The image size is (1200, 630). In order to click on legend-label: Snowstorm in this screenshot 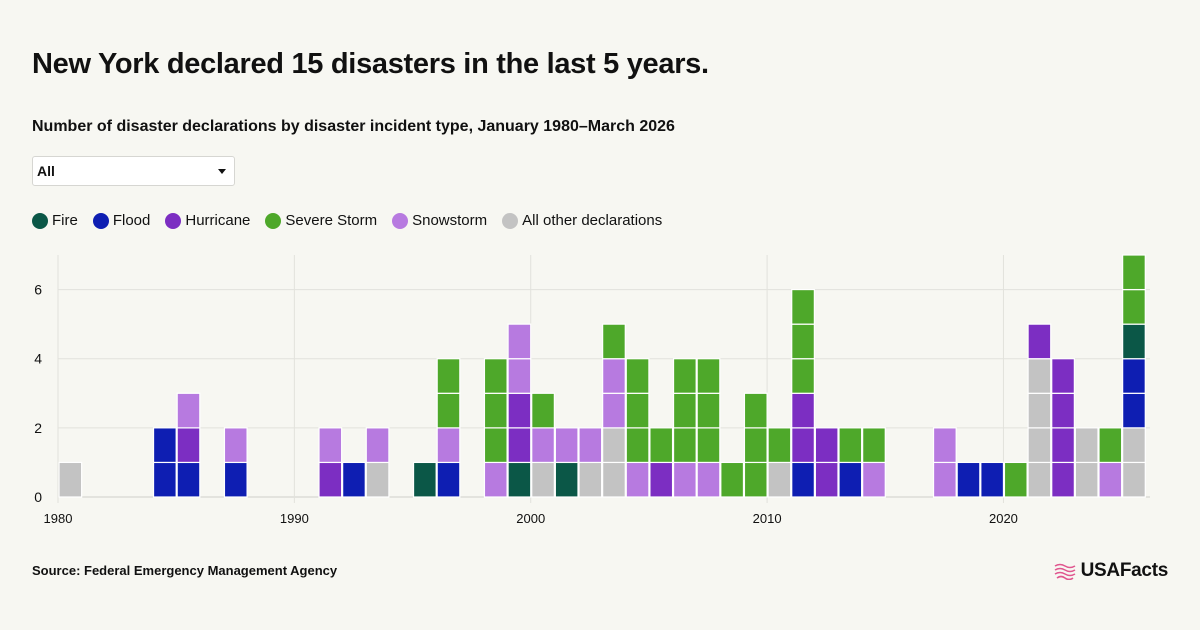, I will do `click(450, 220)`.